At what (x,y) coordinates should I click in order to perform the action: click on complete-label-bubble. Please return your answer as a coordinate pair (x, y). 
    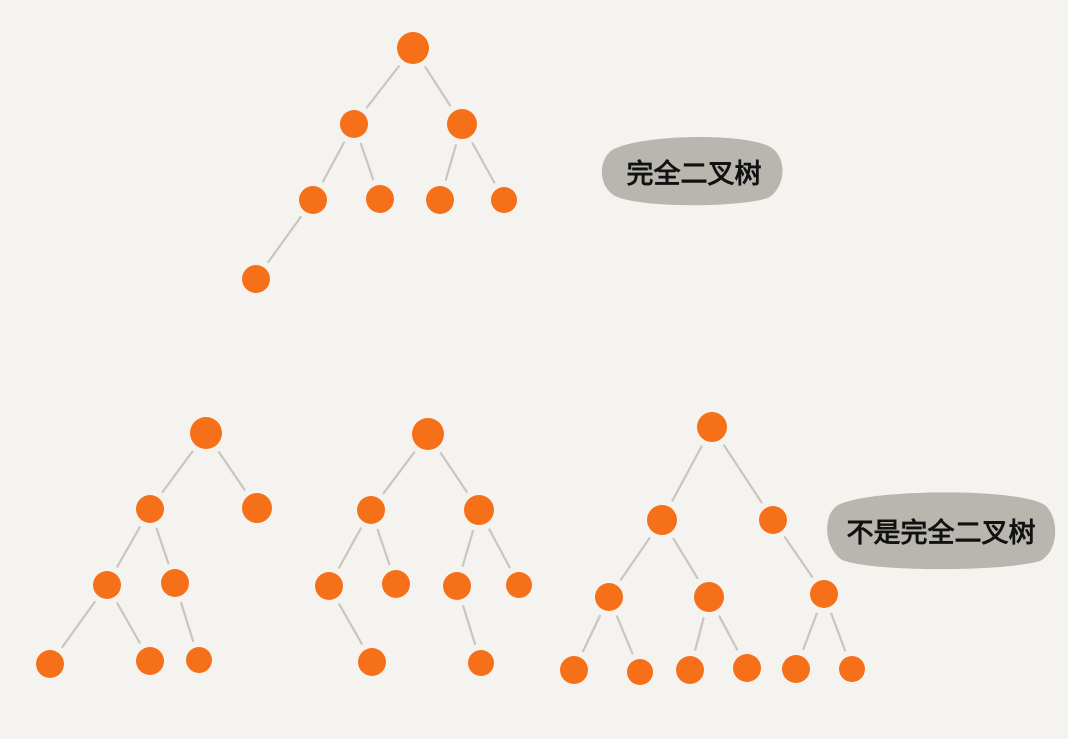
    Looking at the image, I should click on (692, 171).